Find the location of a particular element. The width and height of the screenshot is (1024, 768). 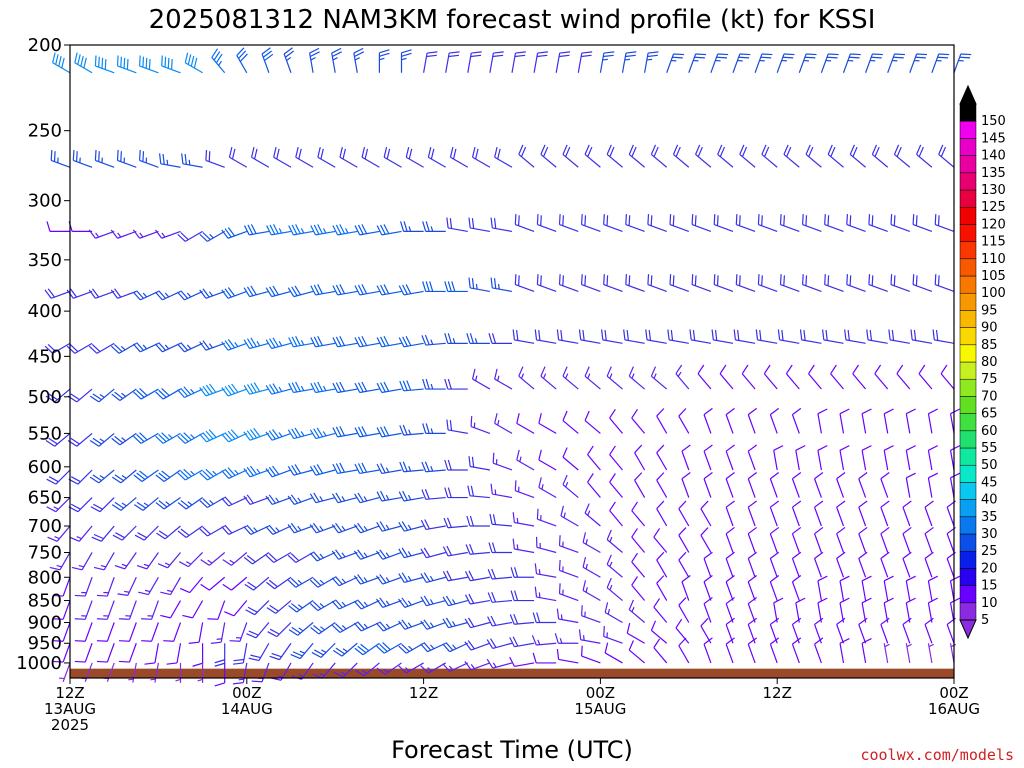

colorbar-label: 110 is located at coordinates (993, 259).